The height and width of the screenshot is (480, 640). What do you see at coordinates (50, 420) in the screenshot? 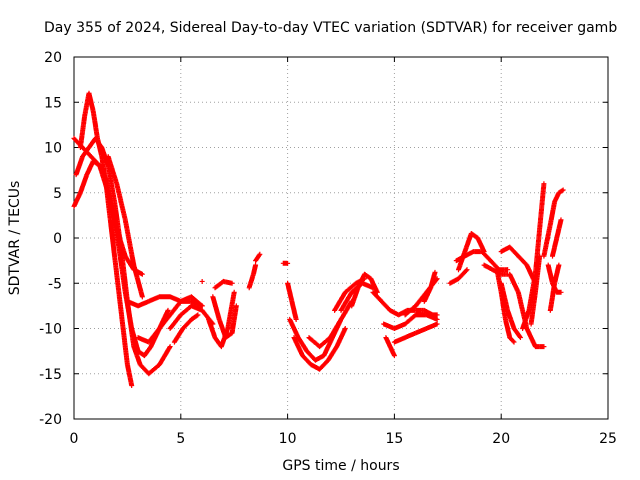
I see `y-tick-label: -20` at bounding box center [50, 420].